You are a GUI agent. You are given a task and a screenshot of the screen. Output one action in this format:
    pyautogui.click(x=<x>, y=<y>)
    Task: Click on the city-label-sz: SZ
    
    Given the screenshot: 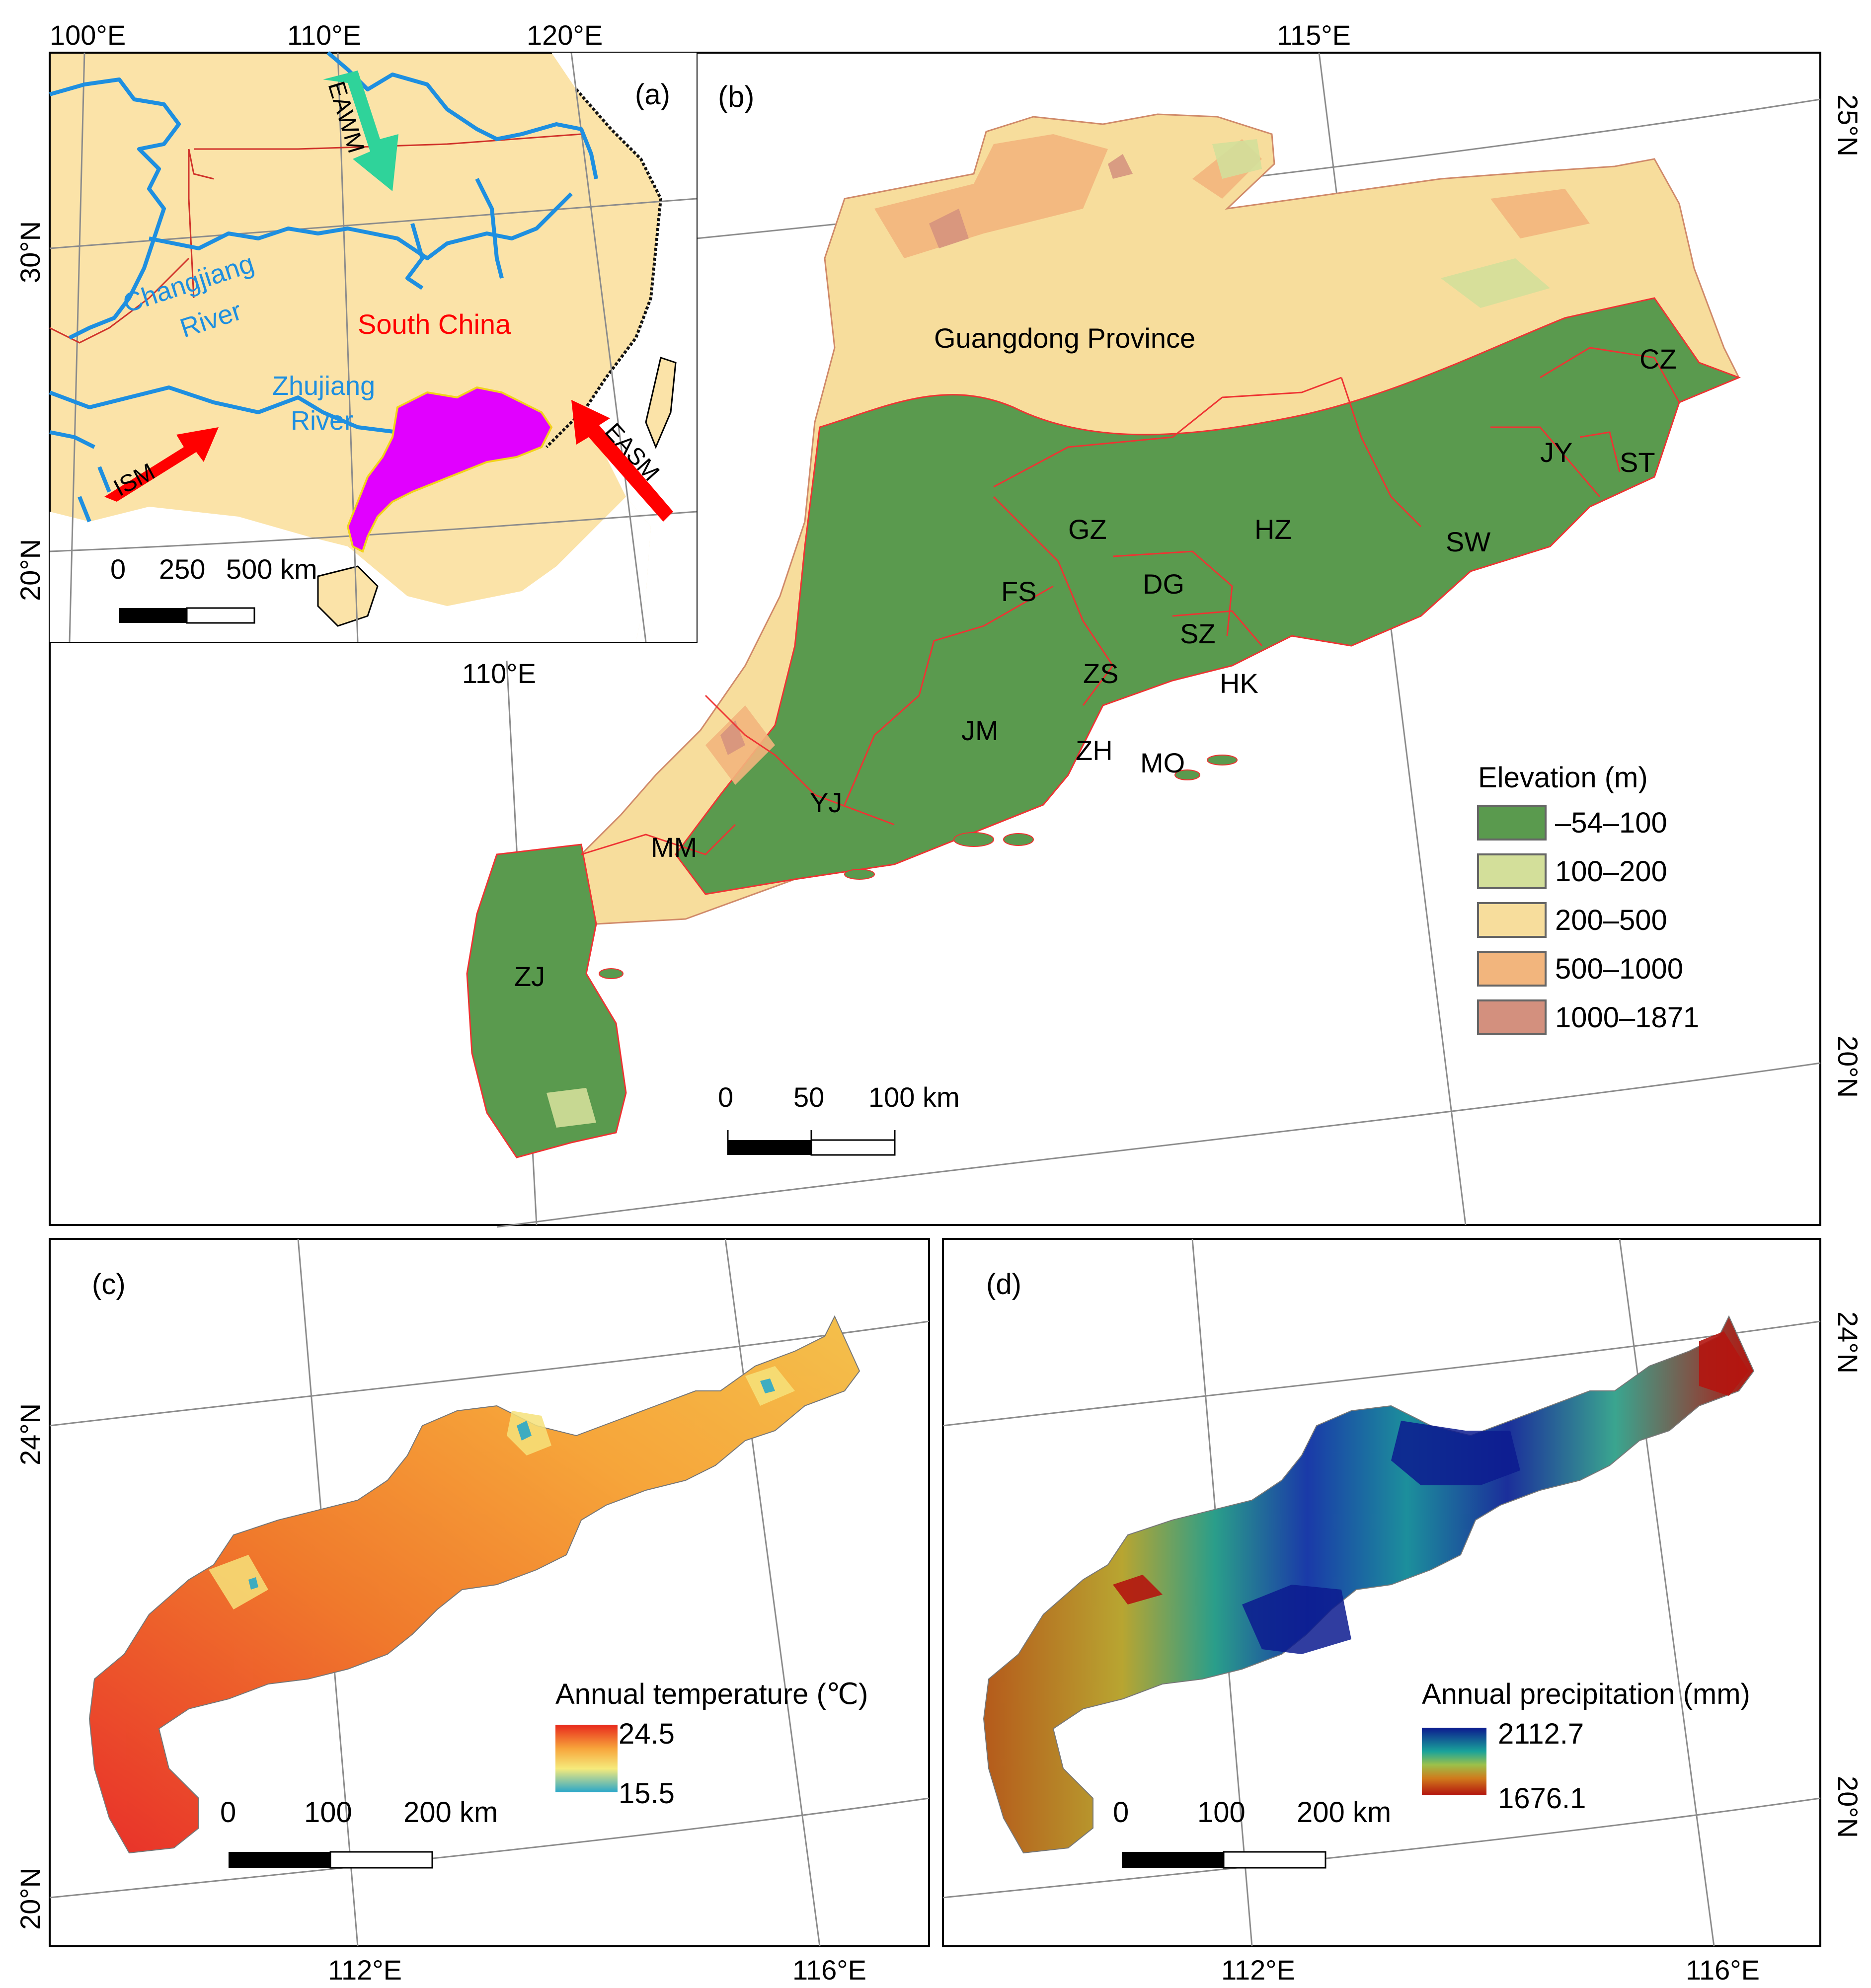 What is the action you would take?
    pyautogui.click(x=1198, y=633)
    